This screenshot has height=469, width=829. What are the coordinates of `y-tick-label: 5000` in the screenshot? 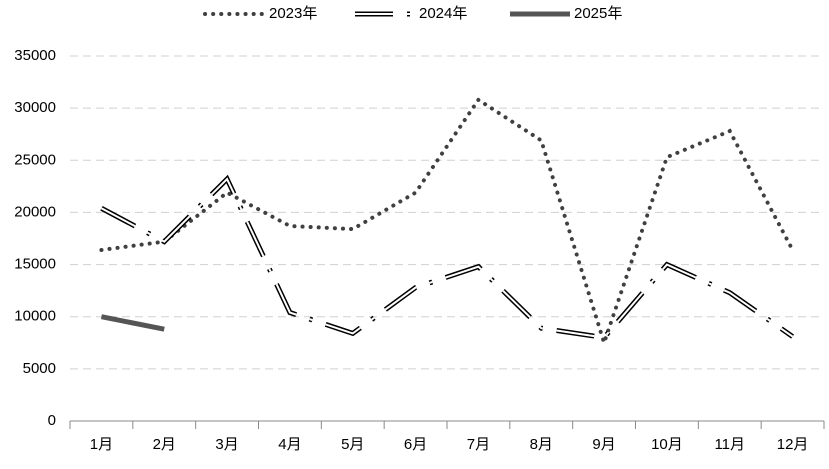 It's located at (39, 368).